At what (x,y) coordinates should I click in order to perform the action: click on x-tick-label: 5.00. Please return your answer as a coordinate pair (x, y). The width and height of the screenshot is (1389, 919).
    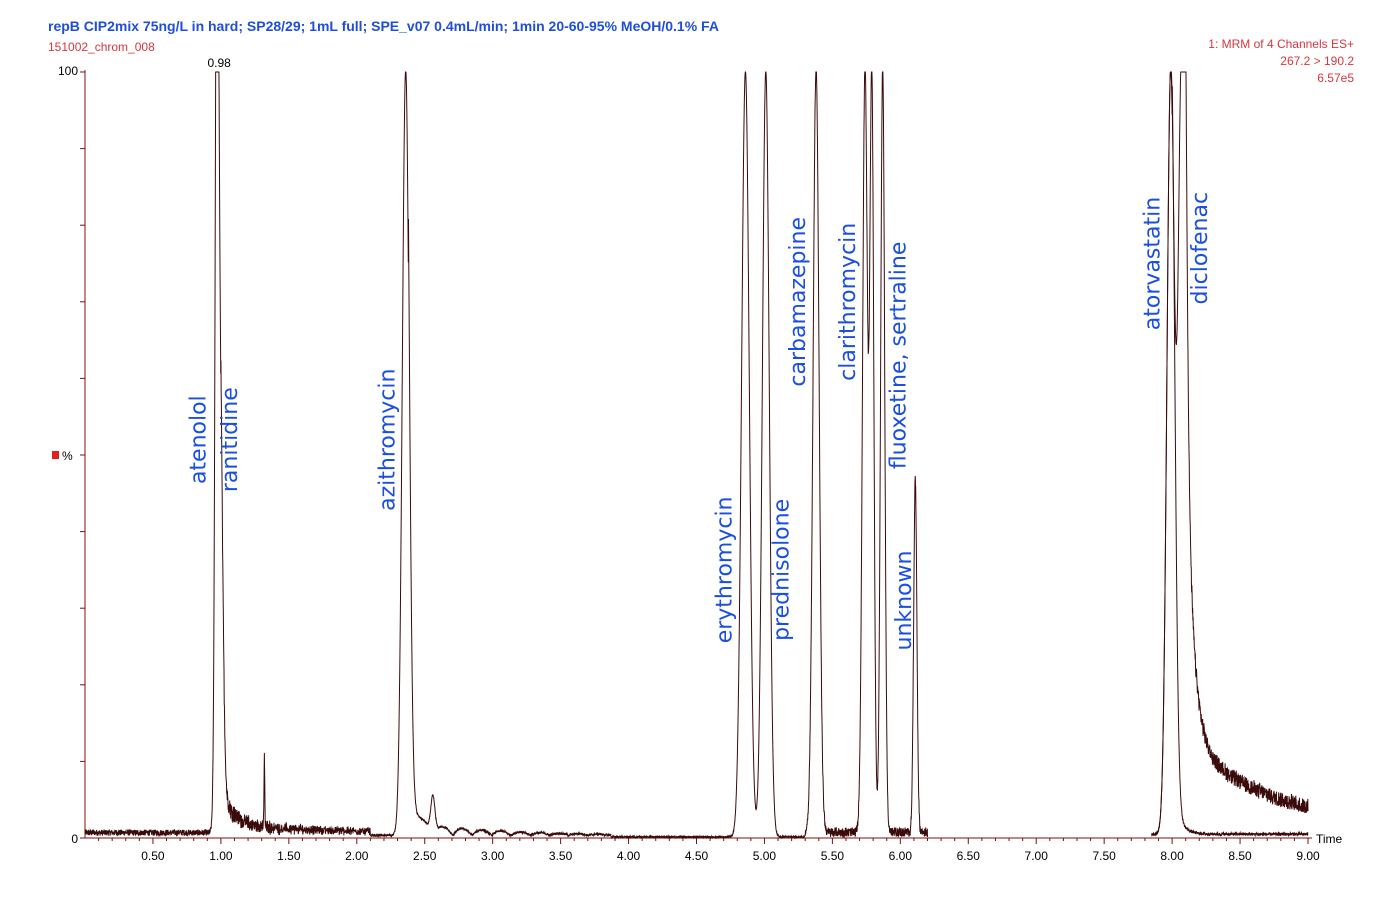
    Looking at the image, I should click on (765, 856).